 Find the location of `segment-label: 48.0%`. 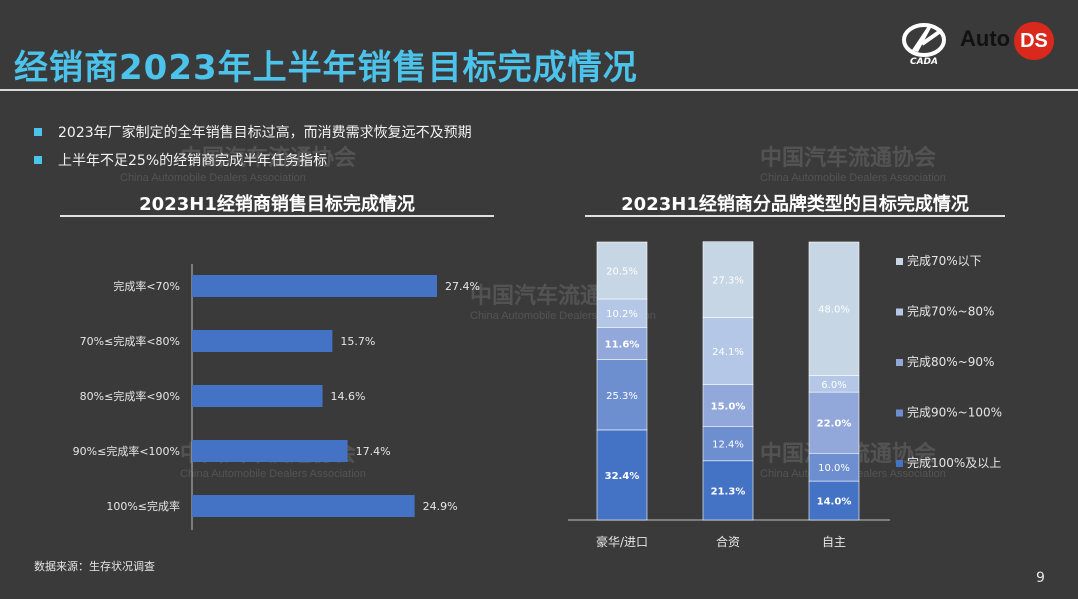

segment-label: 48.0% is located at coordinates (834, 310).